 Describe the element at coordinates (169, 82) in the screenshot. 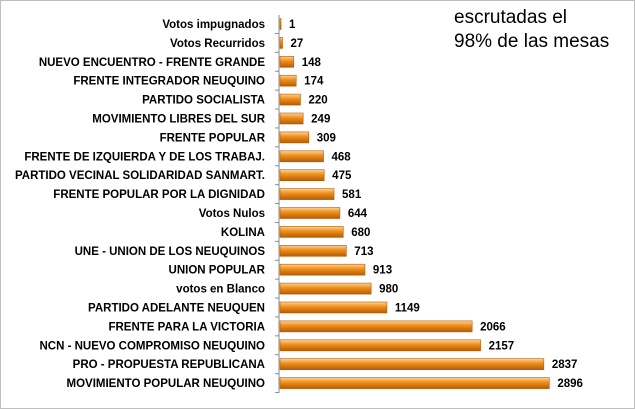

I see `category-label: FRENTE INTEGRADOR NEUQUINO` at that location.